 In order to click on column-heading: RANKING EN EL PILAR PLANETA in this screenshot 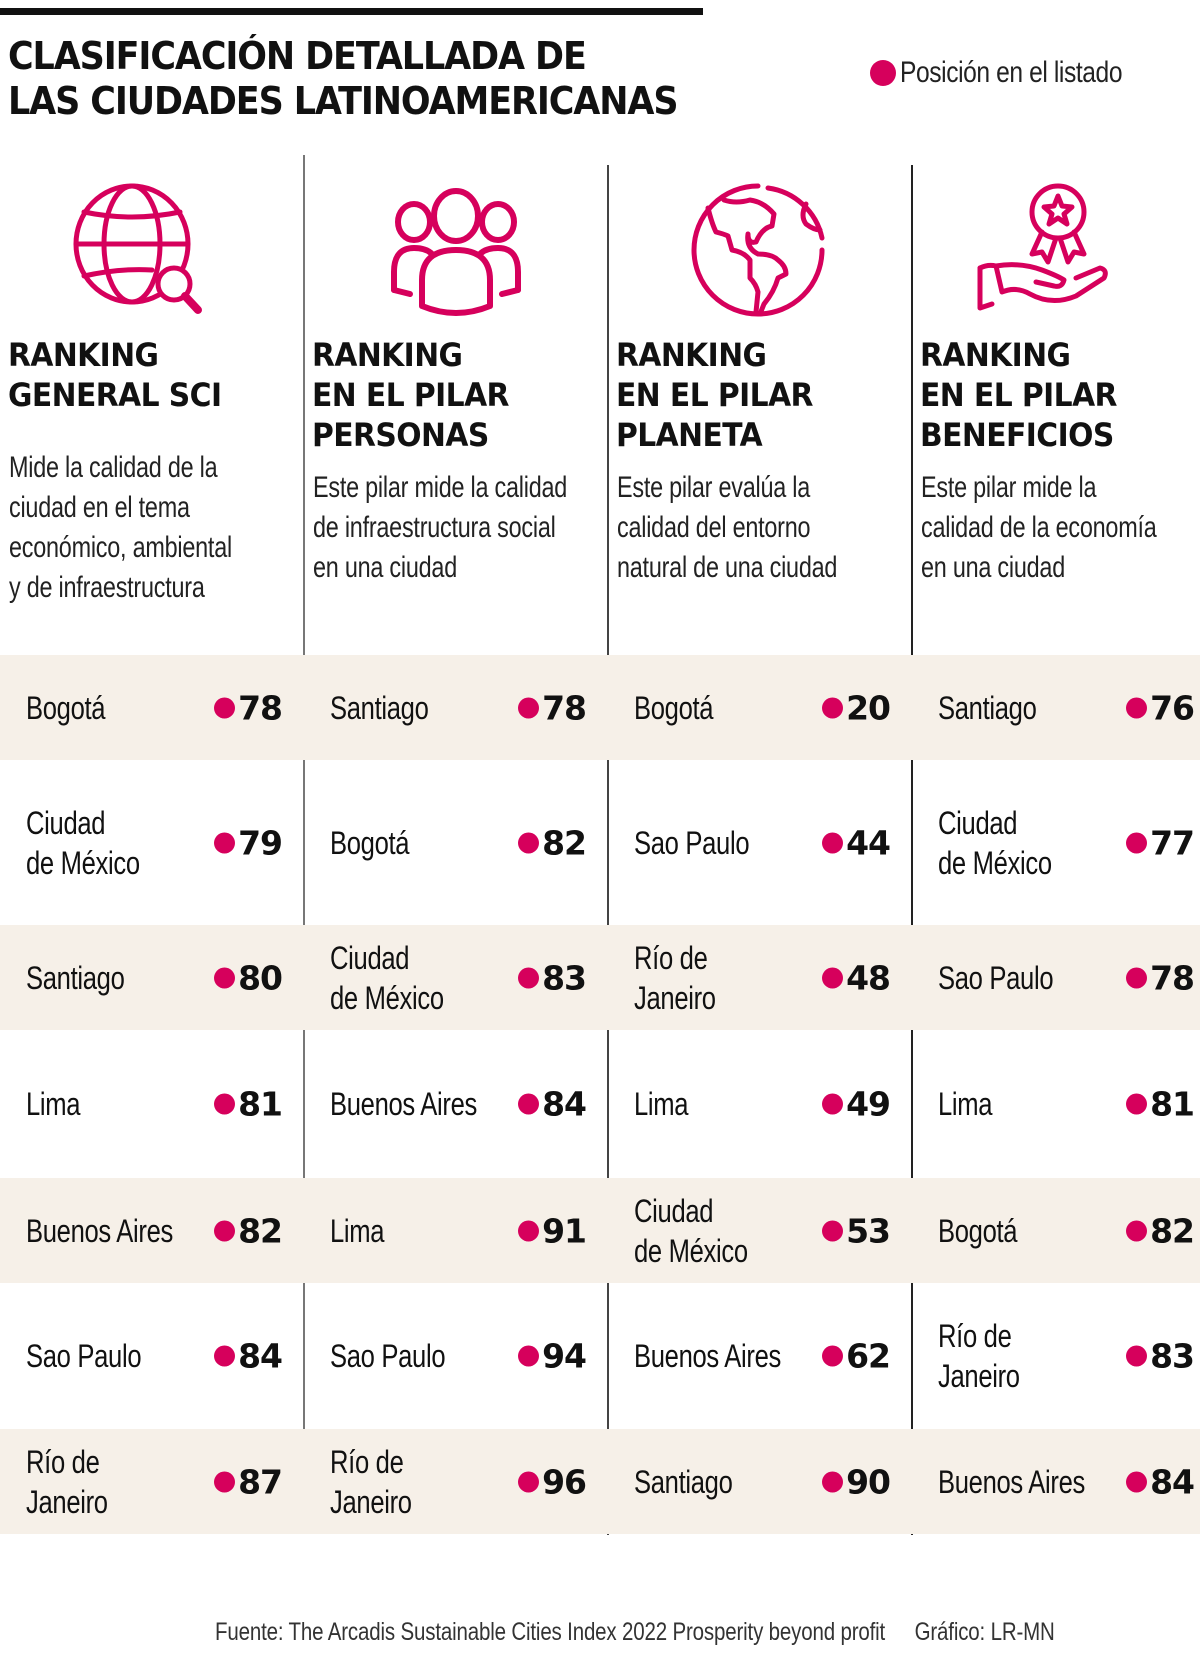, I will do `click(714, 395)`.